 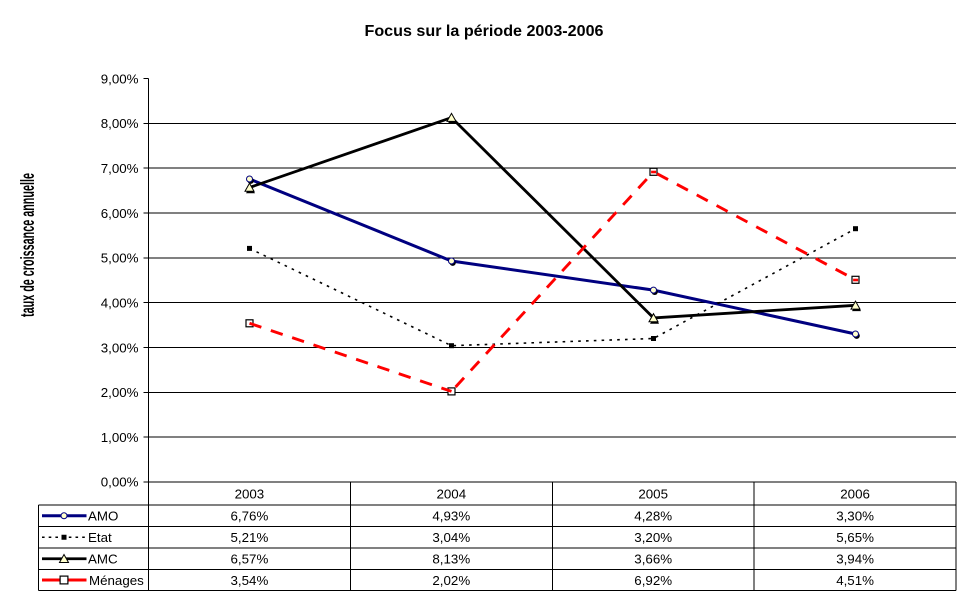 I want to click on svg-text: 6,57%, so click(x=250, y=559).